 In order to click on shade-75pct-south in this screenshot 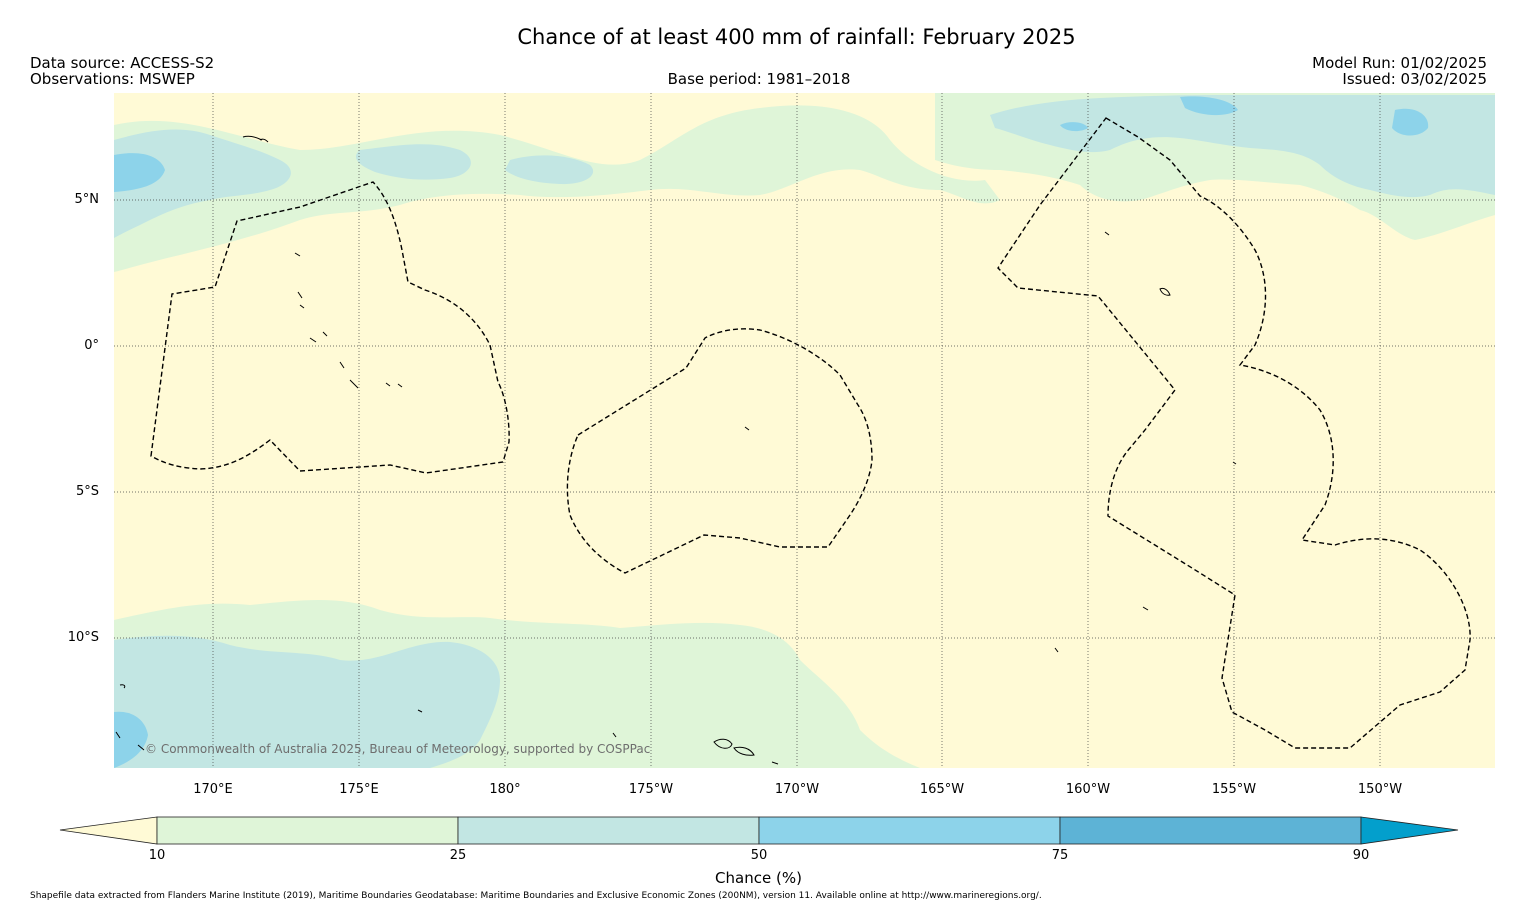, I will do `click(131, 739)`.